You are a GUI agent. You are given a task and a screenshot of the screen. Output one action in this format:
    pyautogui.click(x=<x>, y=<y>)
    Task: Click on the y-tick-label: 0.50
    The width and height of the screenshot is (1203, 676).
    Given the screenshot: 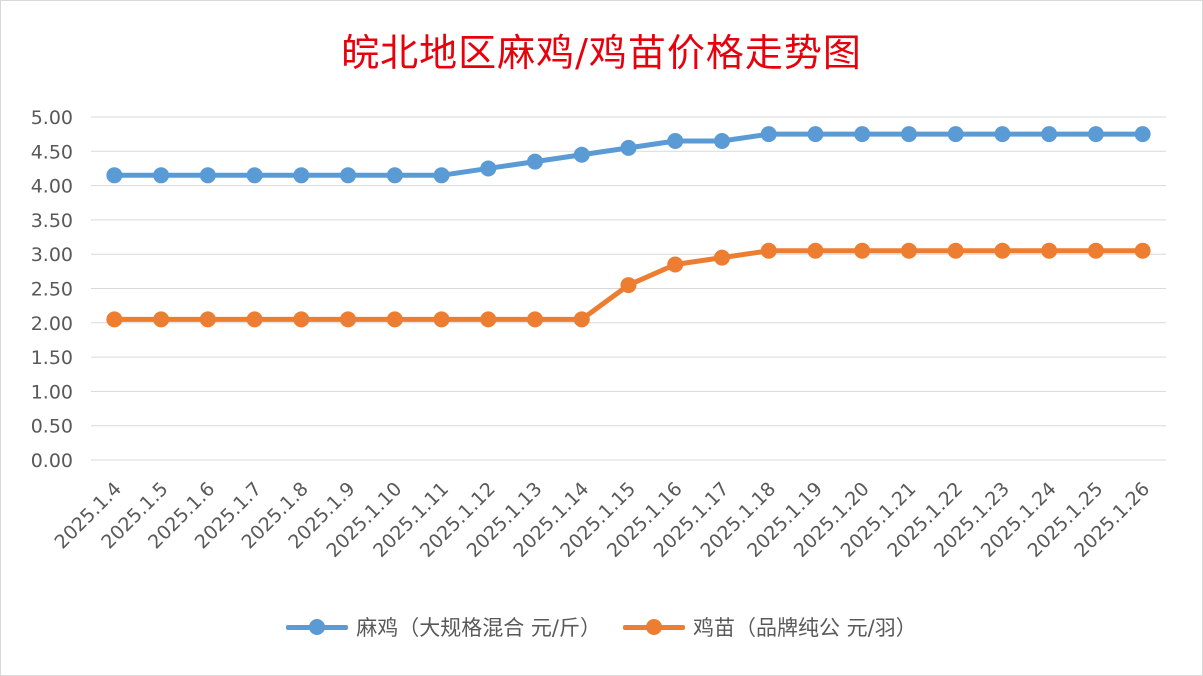 What is the action you would take?
    pyautogui.click(x=52, y=427)
    